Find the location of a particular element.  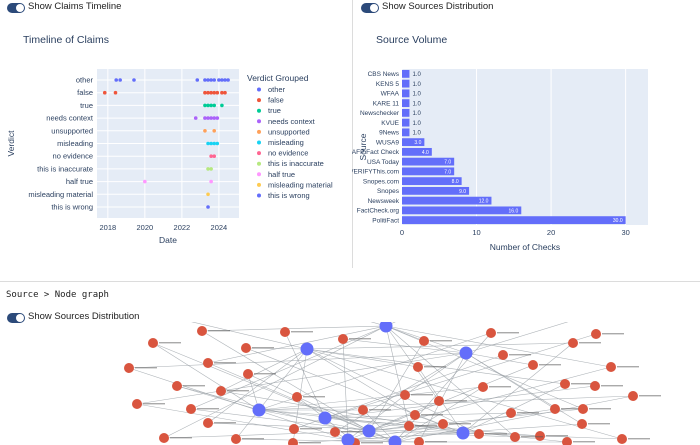

node-graph-toggle is located at coordinates (16, 318).